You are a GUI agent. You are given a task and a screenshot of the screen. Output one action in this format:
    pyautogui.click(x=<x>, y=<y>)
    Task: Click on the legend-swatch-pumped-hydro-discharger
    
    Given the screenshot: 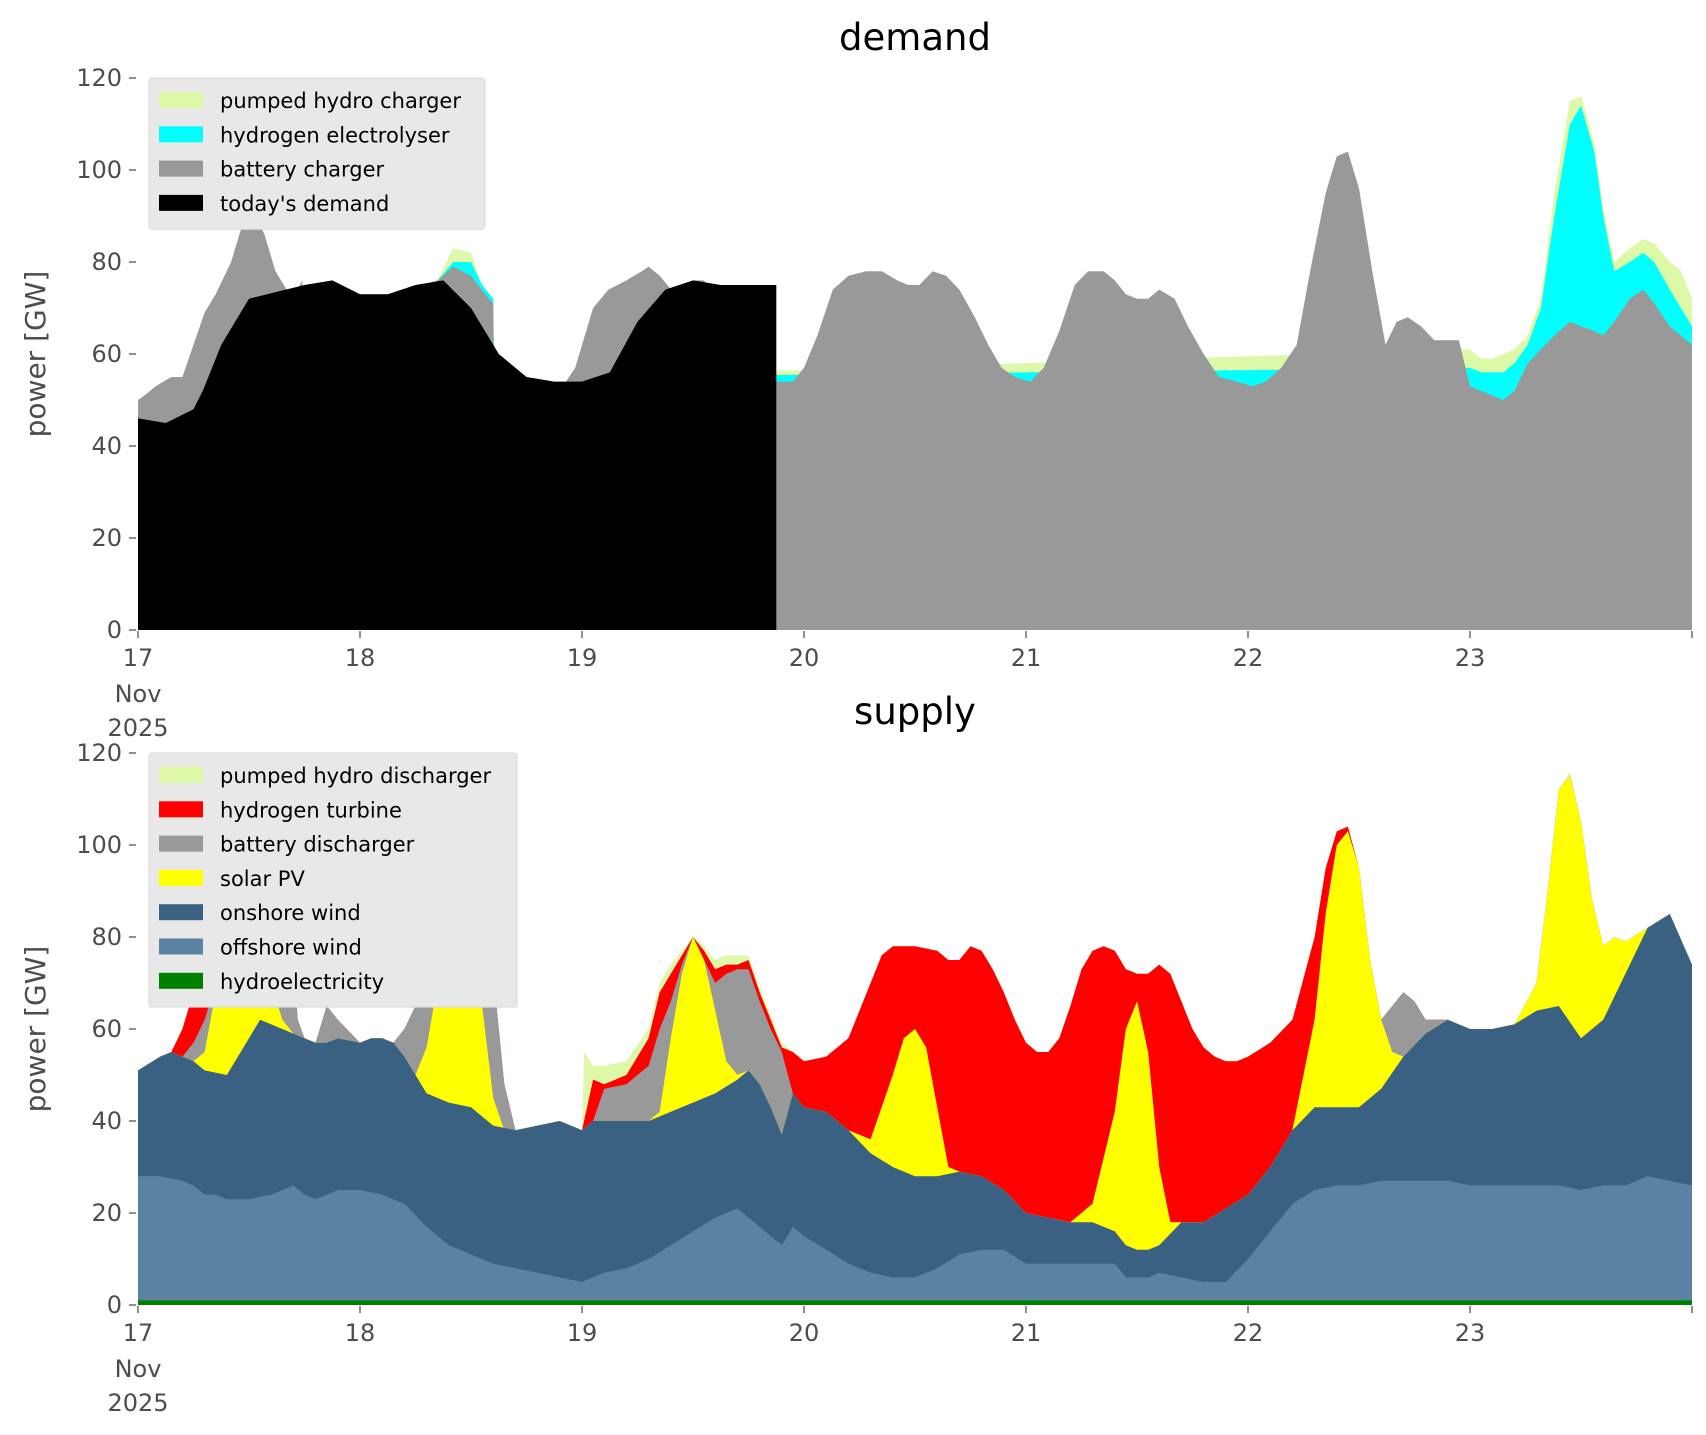 What is the action you would take?
    pyautogui.click(x=181, y=775)
    